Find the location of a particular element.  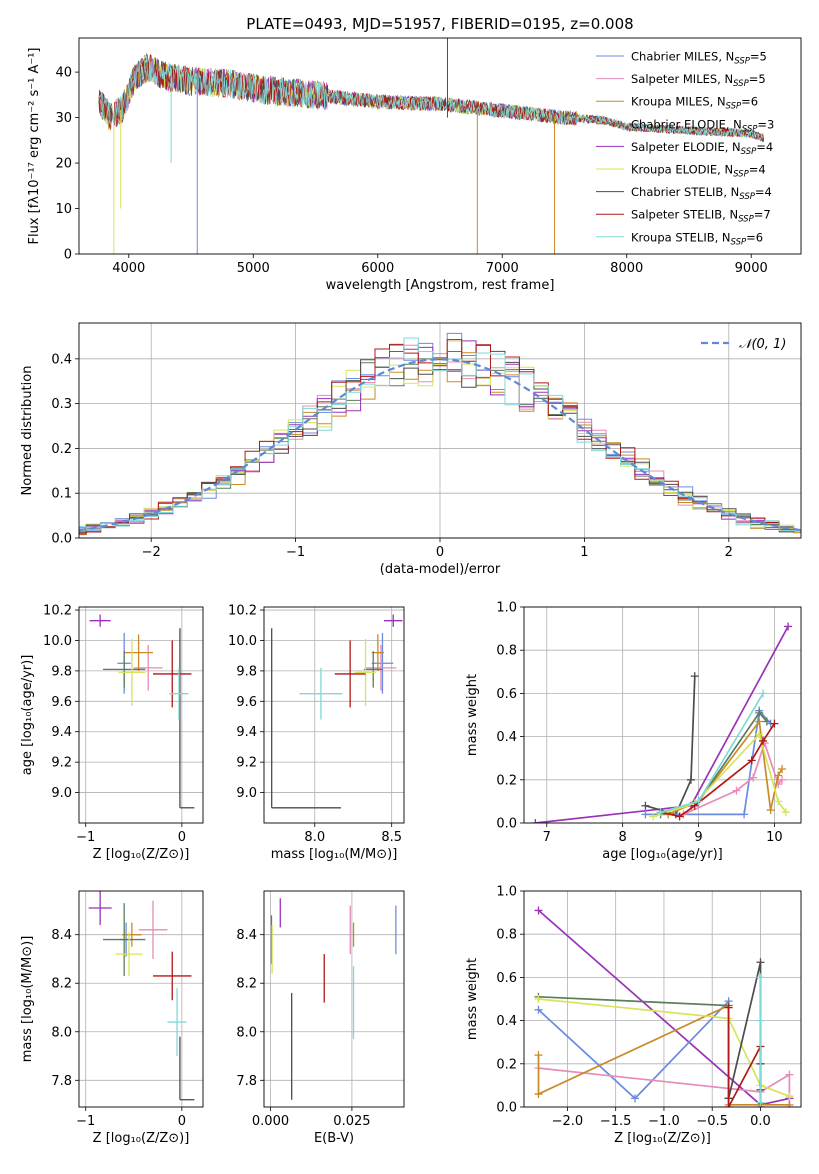

x-tick-label: 1 is located at coordinates (584, 552).